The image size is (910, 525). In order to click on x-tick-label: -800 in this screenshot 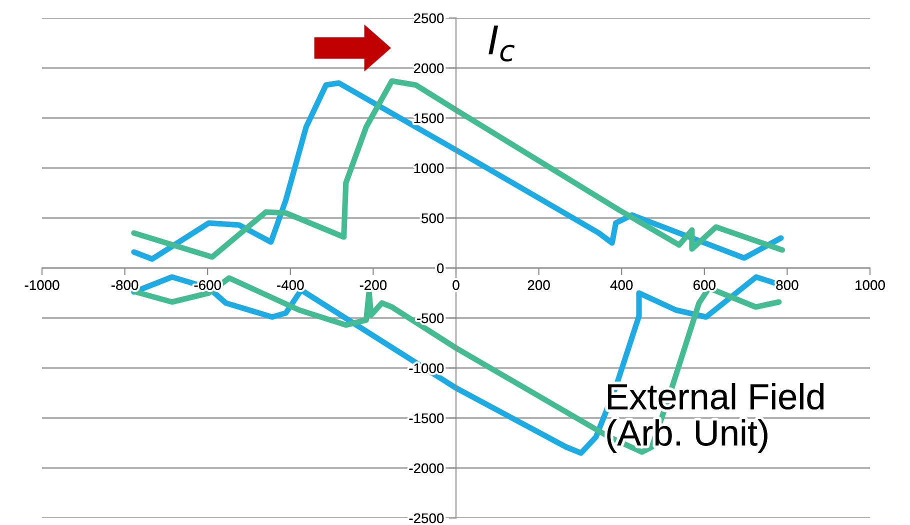, I will do `click(125, 285)`.